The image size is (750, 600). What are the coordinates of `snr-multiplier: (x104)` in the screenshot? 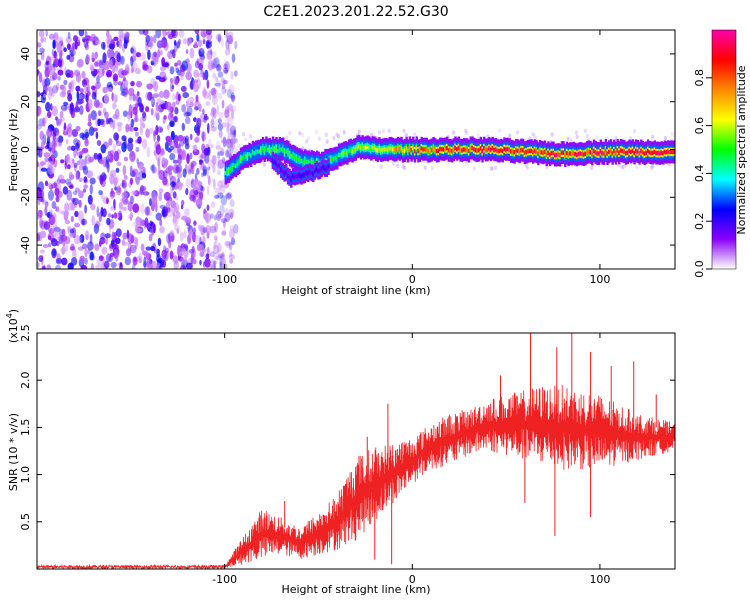 It's located at (12, 326).